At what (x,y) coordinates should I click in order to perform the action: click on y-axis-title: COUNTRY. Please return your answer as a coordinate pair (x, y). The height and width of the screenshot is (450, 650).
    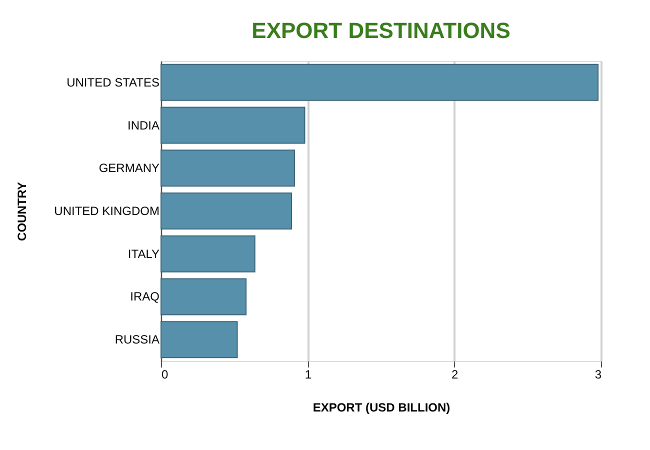
    Looking at the image, I should click on (22, 211).